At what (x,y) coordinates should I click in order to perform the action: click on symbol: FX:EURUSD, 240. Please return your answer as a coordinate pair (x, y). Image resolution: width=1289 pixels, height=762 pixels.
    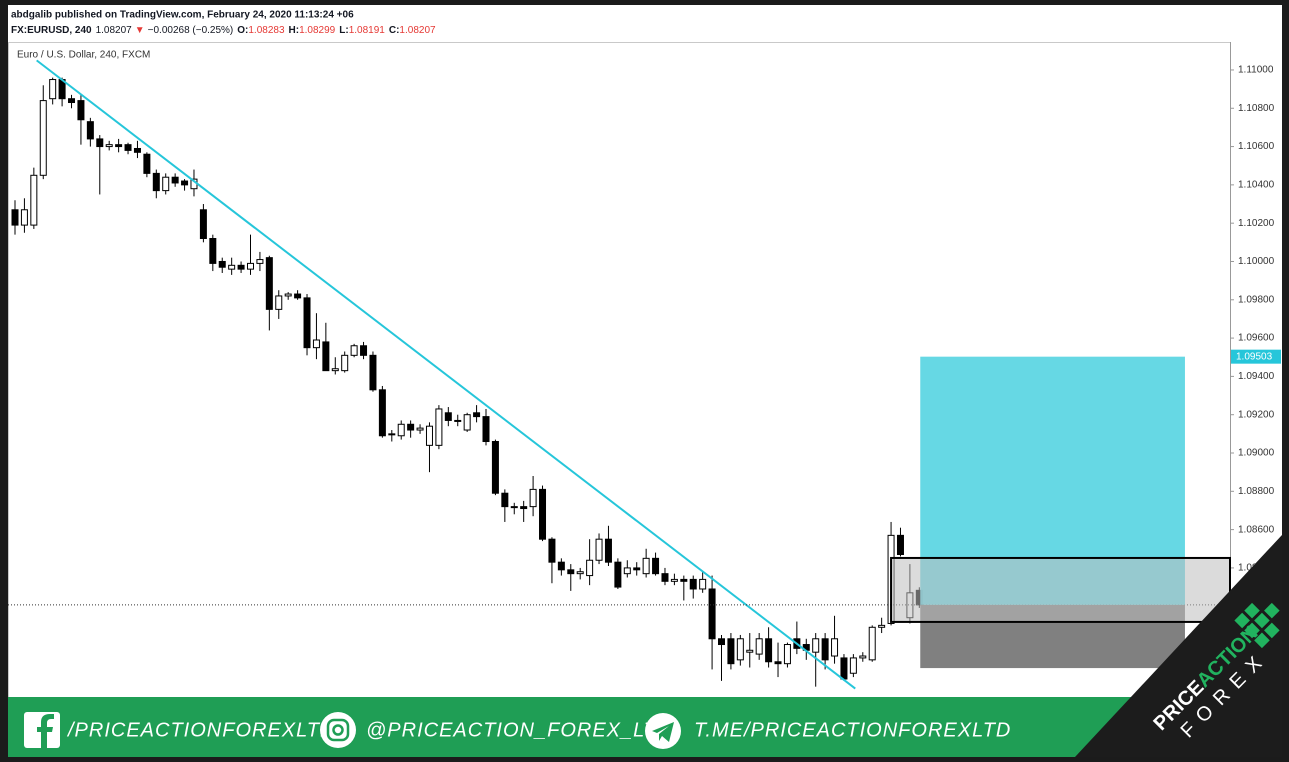
    Looking at the image, I should click on (51, 30).